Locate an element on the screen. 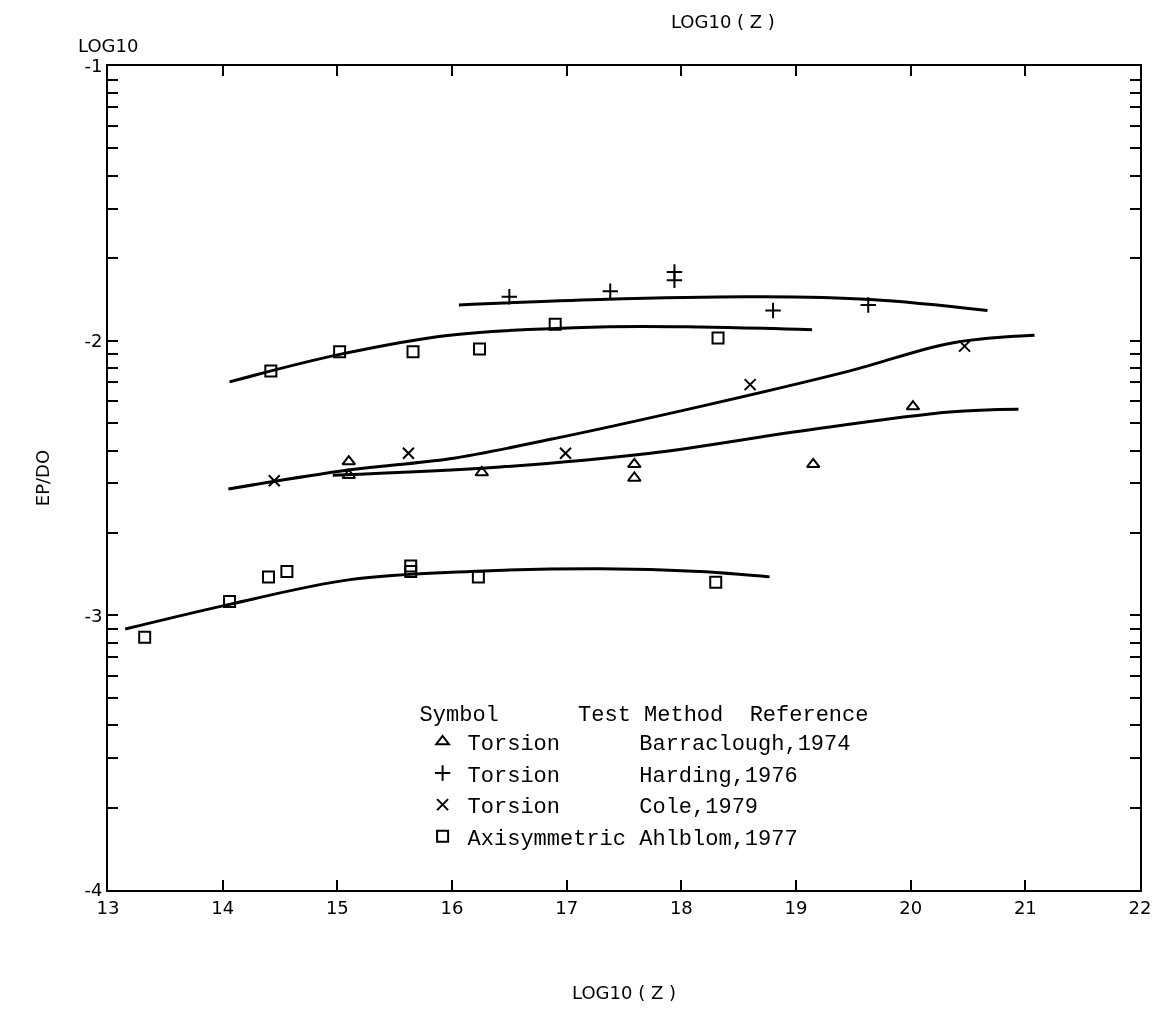 This screenshot has width=1166, height=1027. y-axis-title: EP/DO is located at coordinates (43, 478).